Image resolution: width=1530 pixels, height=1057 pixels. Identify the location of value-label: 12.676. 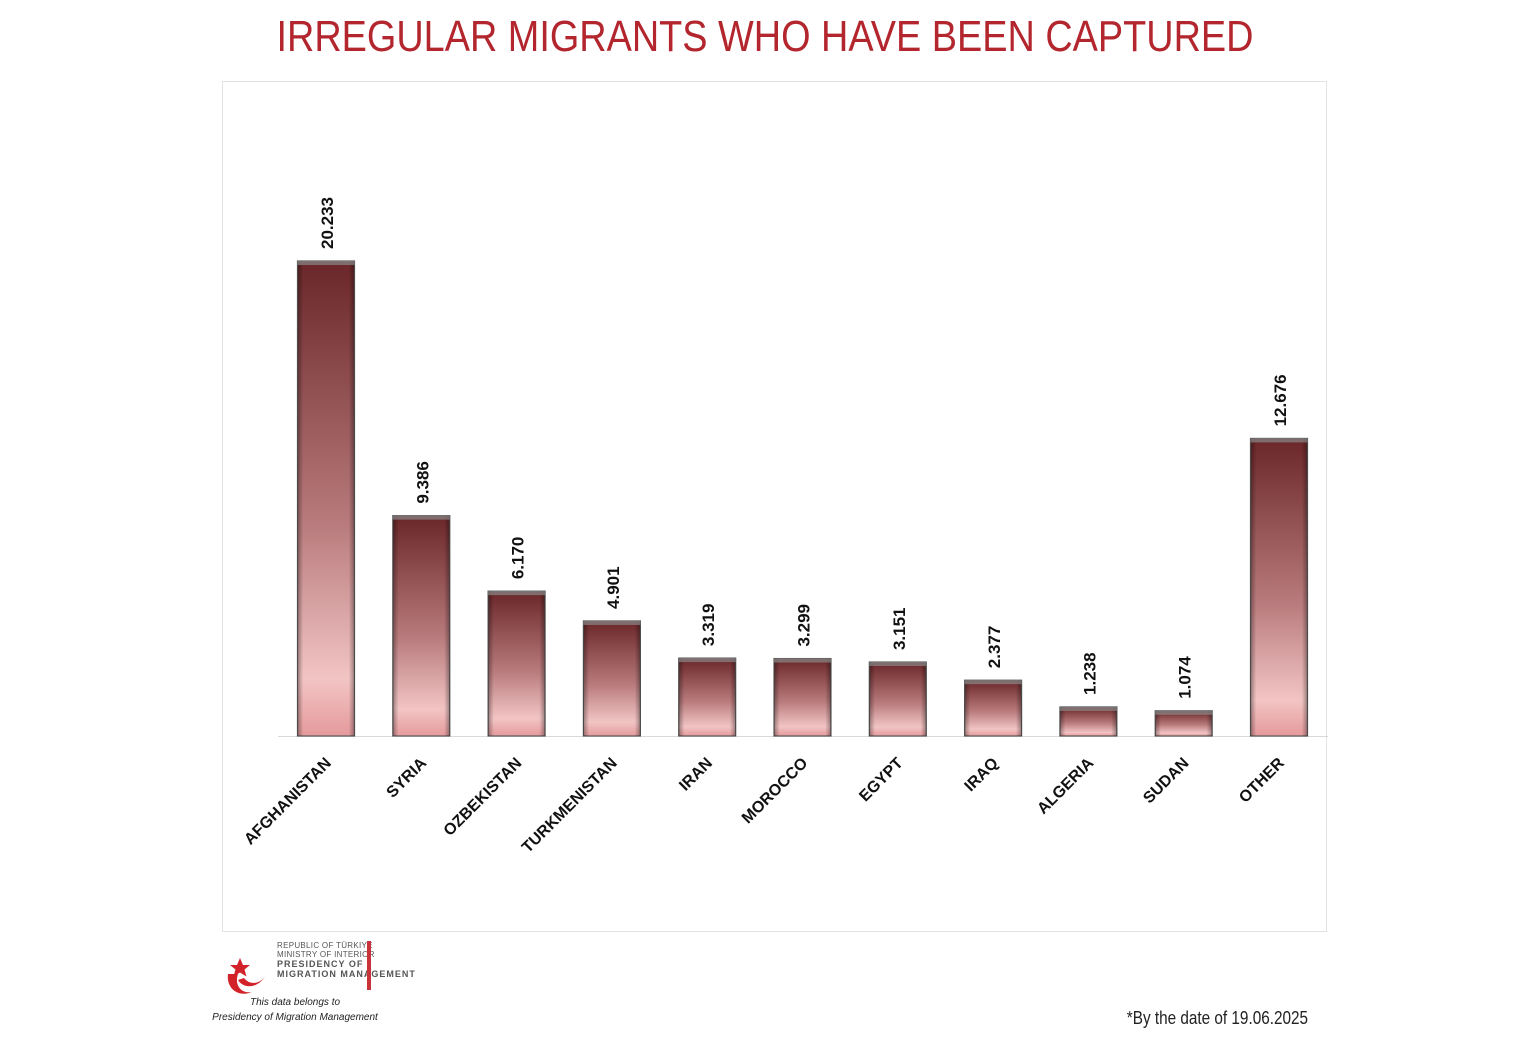
(1280, 400).